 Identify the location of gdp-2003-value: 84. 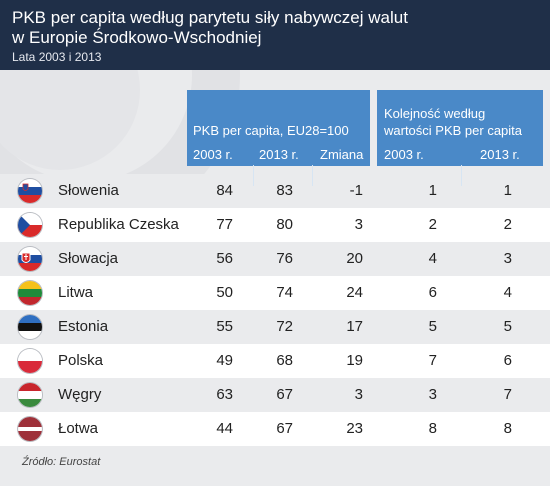
(224, 190).